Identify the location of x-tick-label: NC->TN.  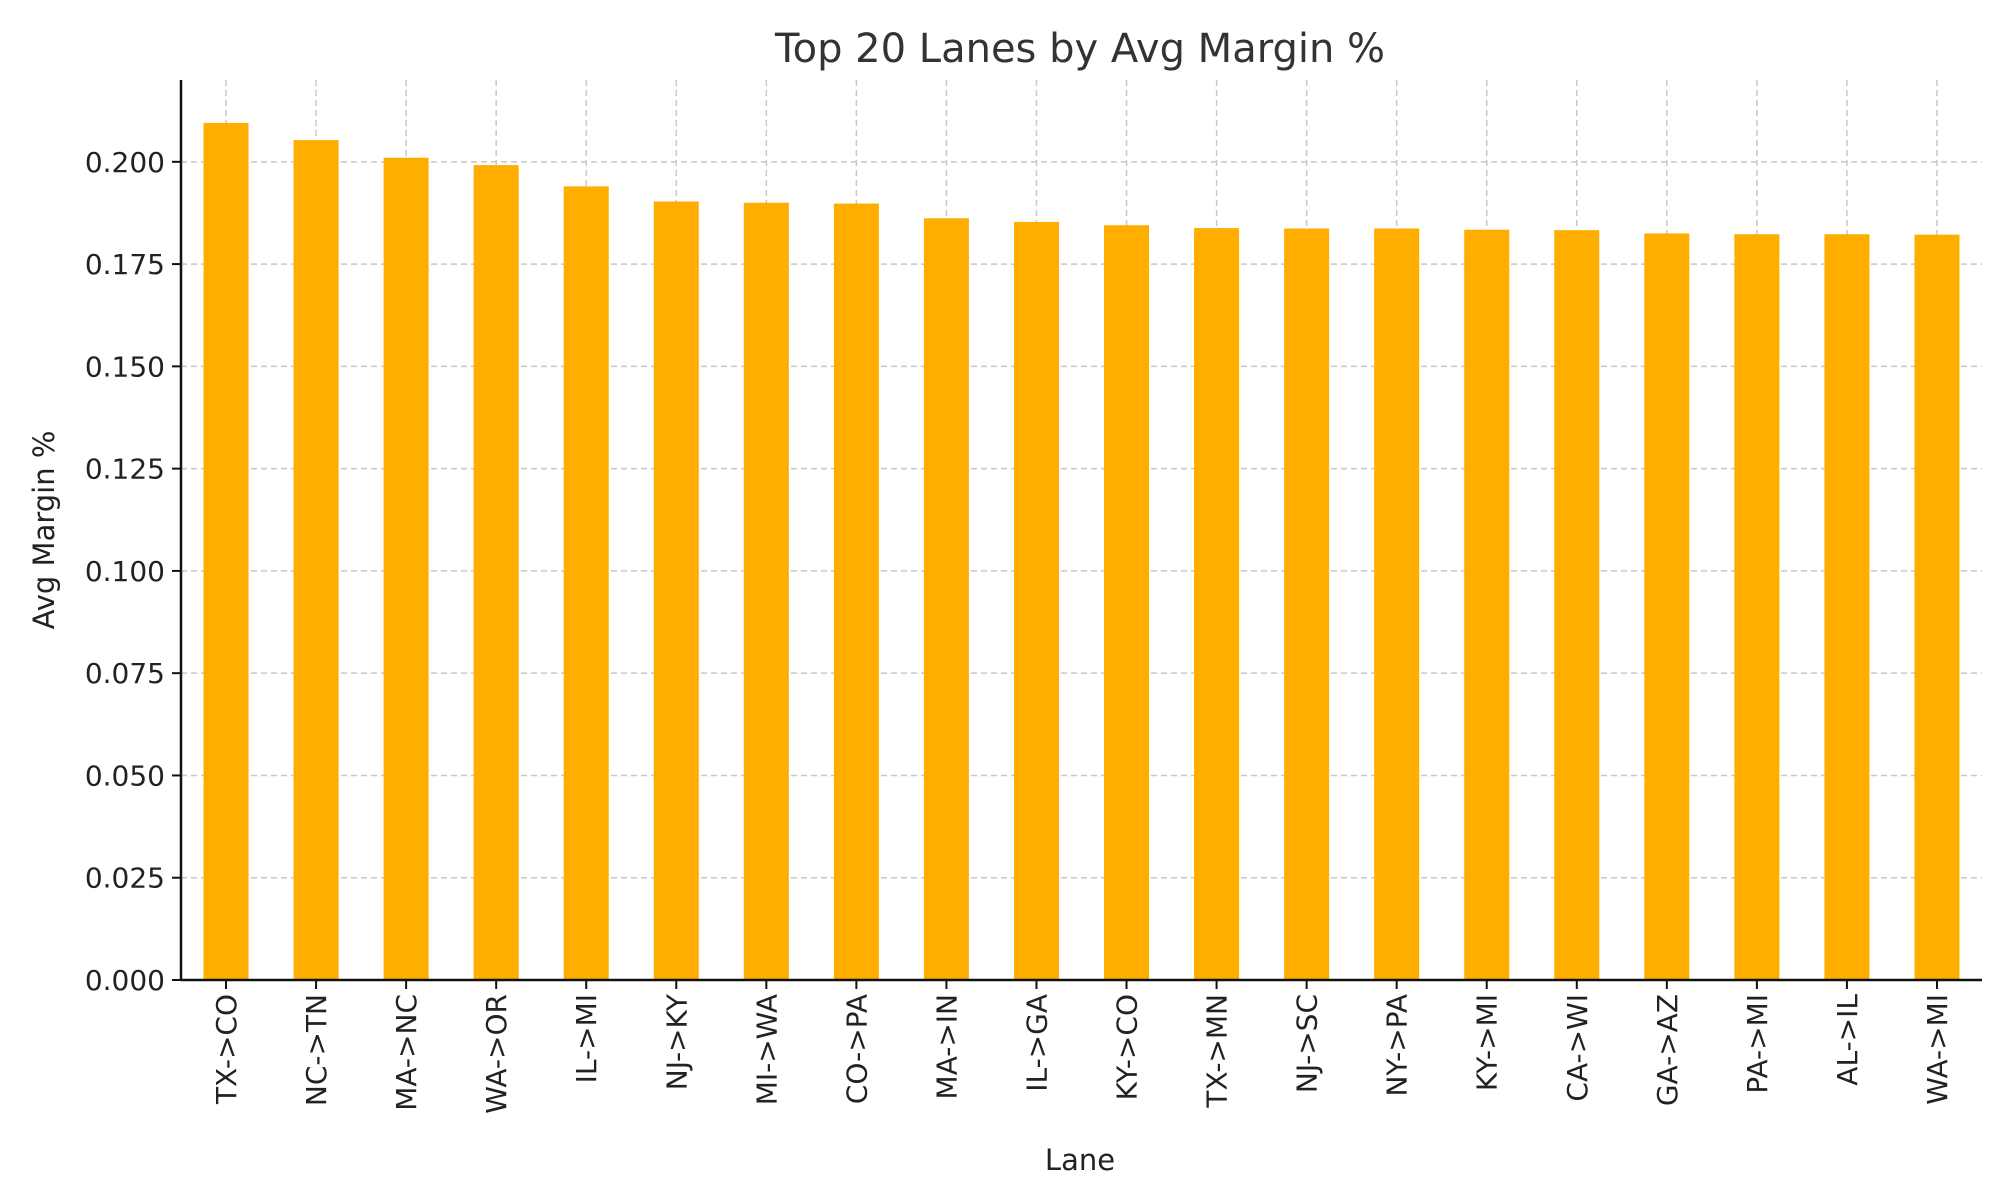
(316, 1050).